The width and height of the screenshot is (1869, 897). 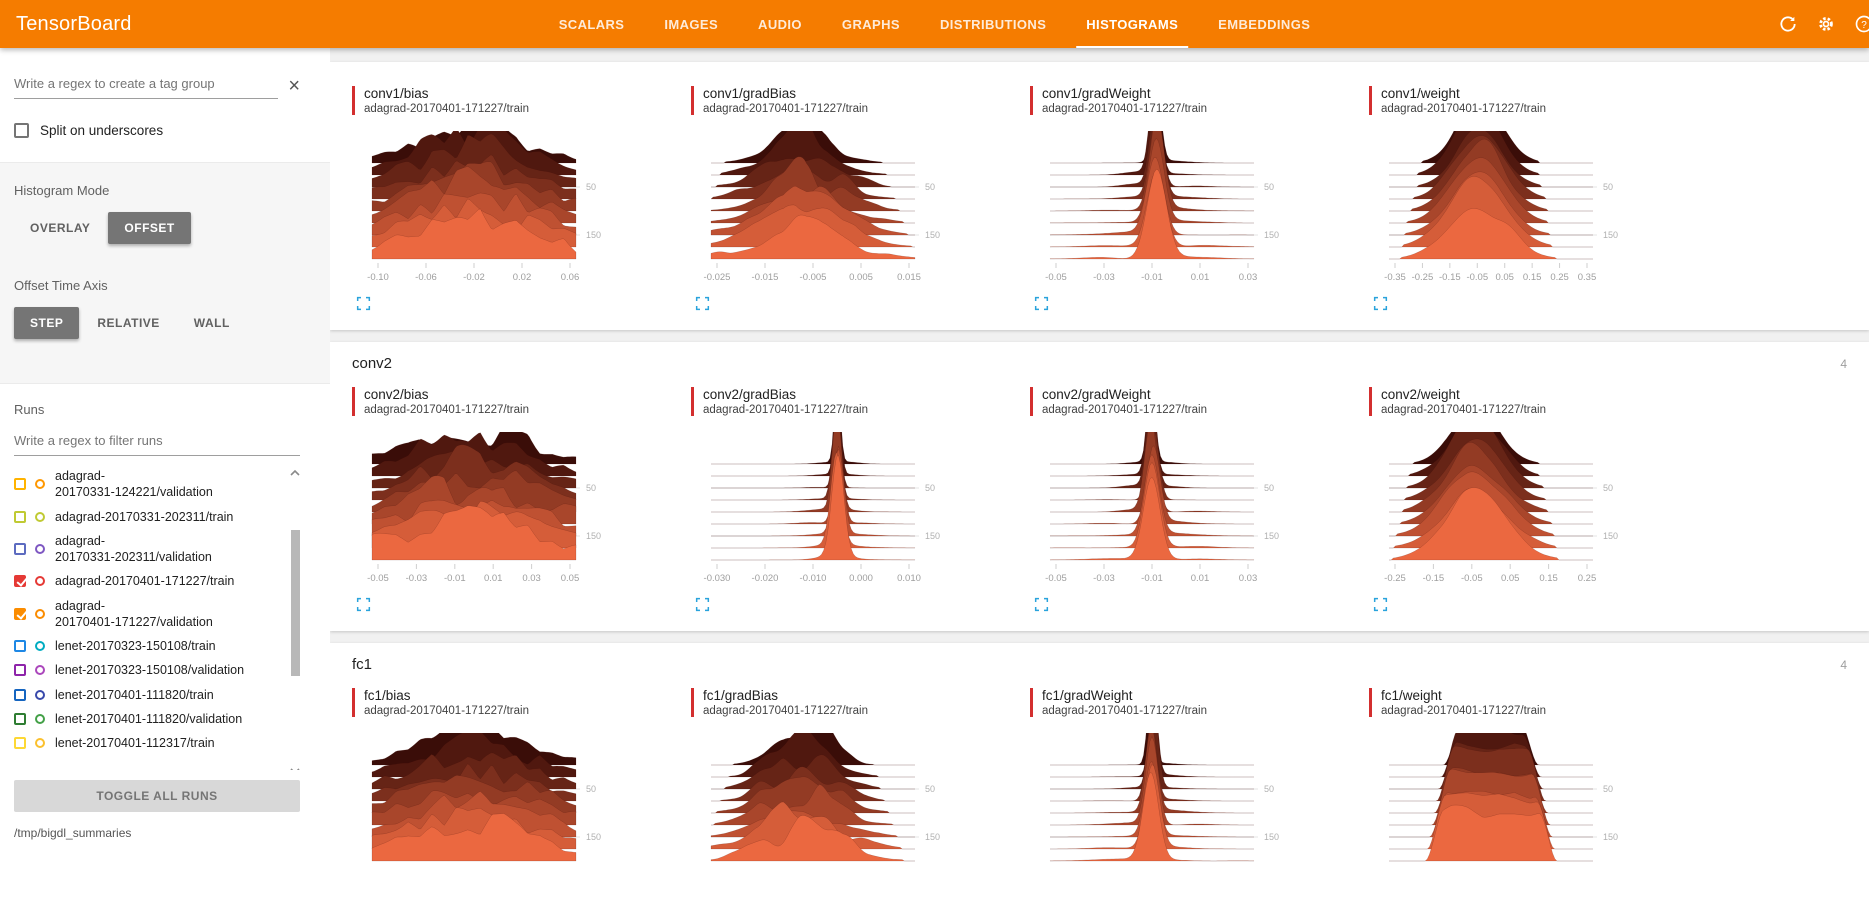 What do you see at coordinates (295, 603) in the screenshot?
I see `scrollbar-thumb` at bounding box center [295, 603].